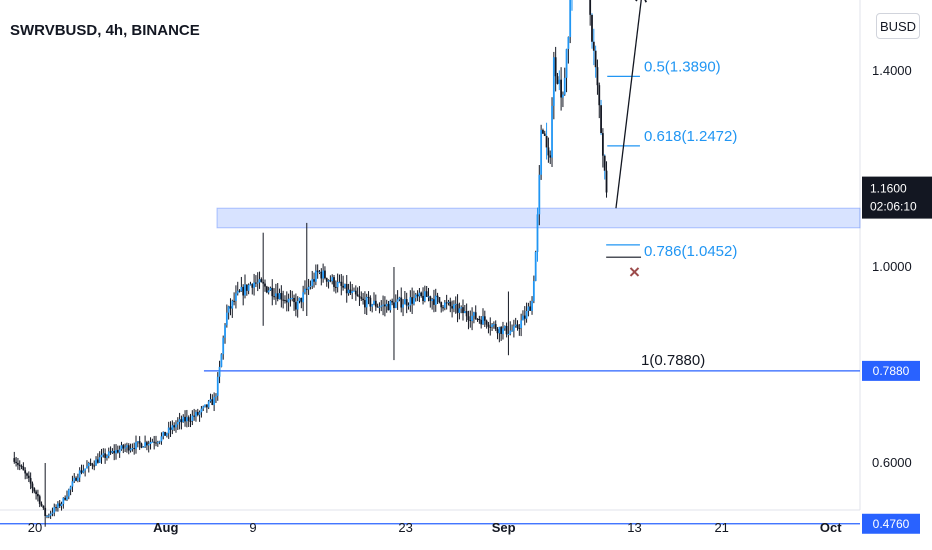  I want to click on stop-loss-x-icon, so click(634, 272).